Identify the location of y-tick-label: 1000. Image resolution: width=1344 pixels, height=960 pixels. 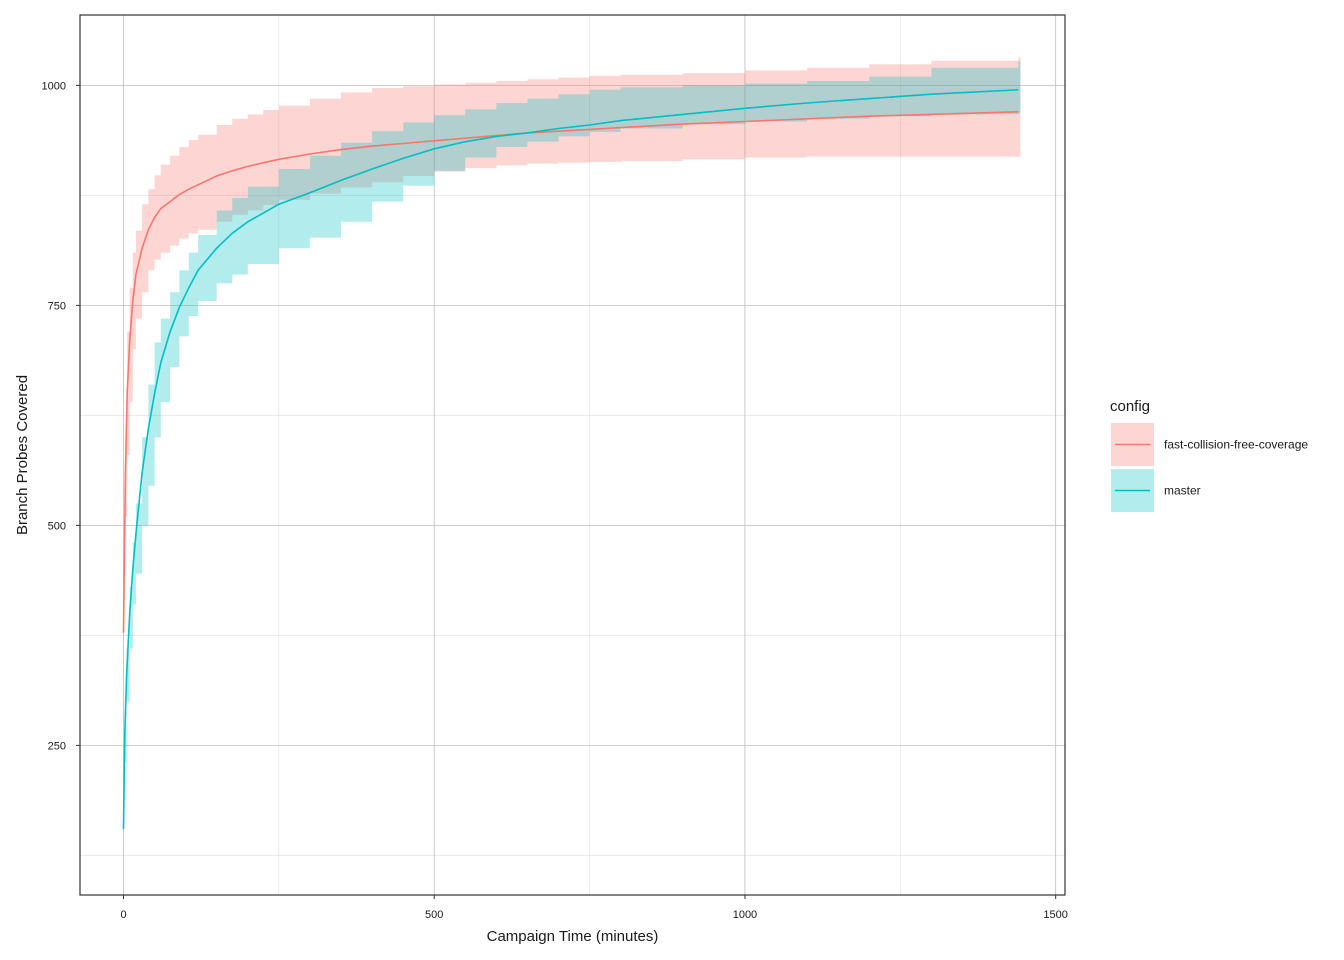
(54, 86).